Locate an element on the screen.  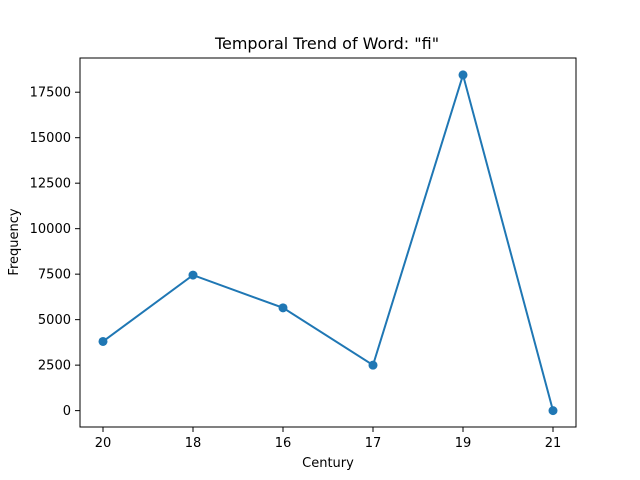
x-tick-label: 20 is located at coordinates (103, 443).